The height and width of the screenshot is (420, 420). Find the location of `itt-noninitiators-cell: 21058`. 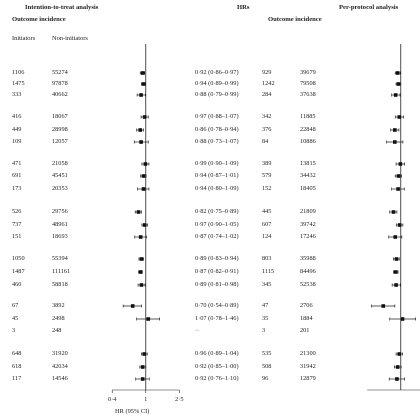

itt-noninitiators-cell: 21058 is located at coordinates (60, 163).